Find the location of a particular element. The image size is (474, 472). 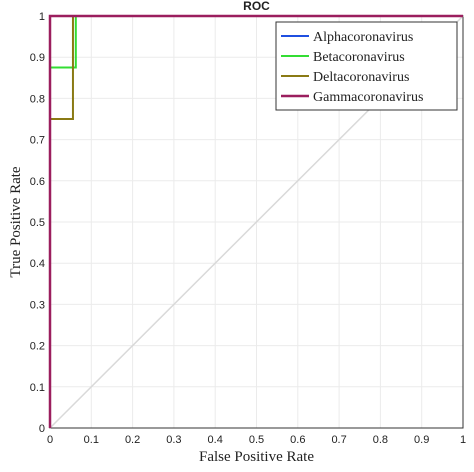

legend-label: Alphacoronavirus is located at coordinates (363, 37).